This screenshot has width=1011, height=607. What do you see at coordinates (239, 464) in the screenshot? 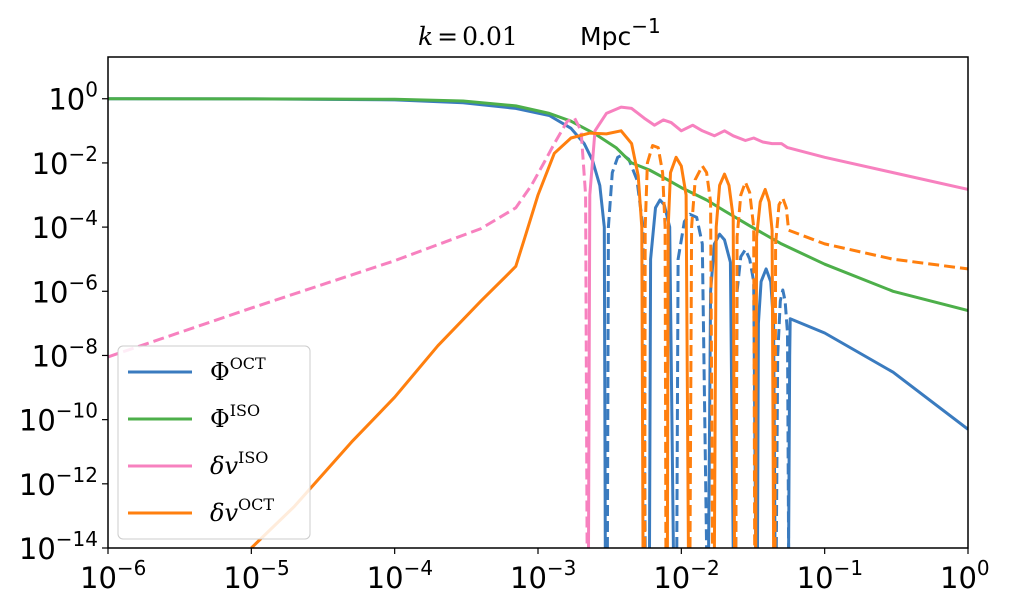
I see `legend-label: δvISO` at bounding box center [239, 464].